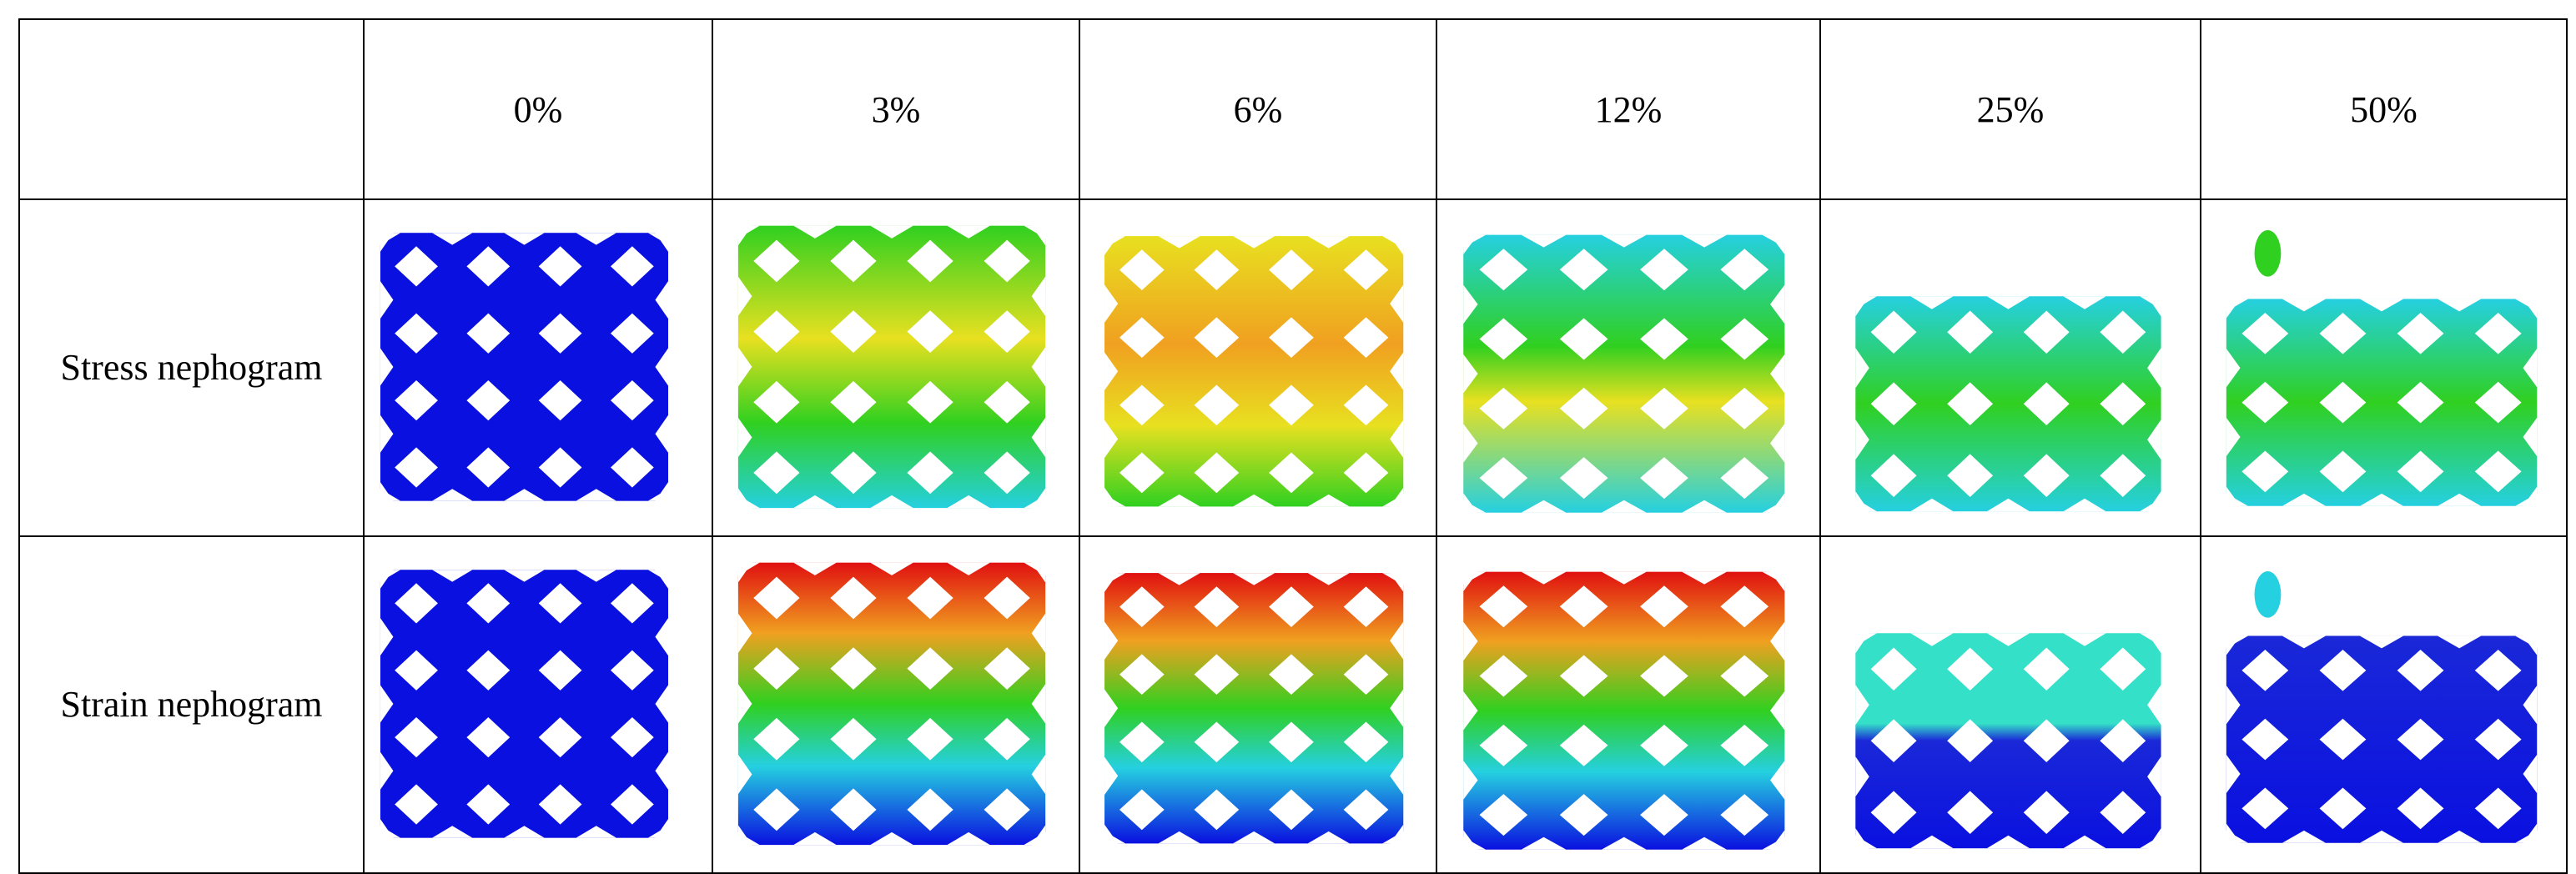 This screenshot has height=874, width=2576. What do you see at coordinates (2010, 109) in the screenshot?
I see `strain-header-4: 25%` at bounding box center [2010, 109].